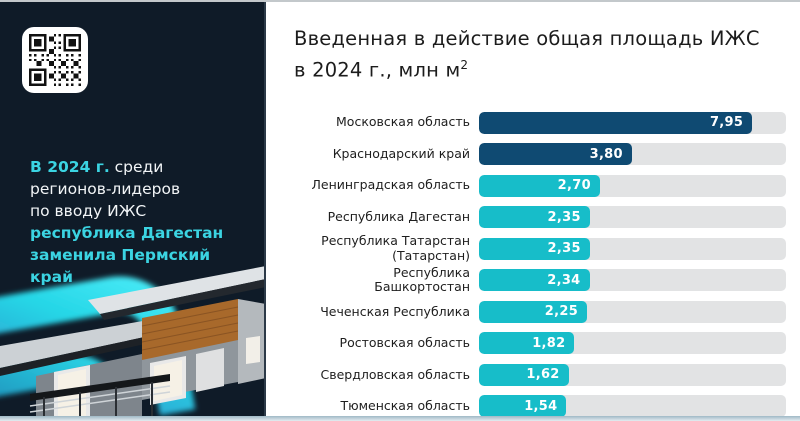  I want to click on bar-value-label: 2,70, so click(574, 186).